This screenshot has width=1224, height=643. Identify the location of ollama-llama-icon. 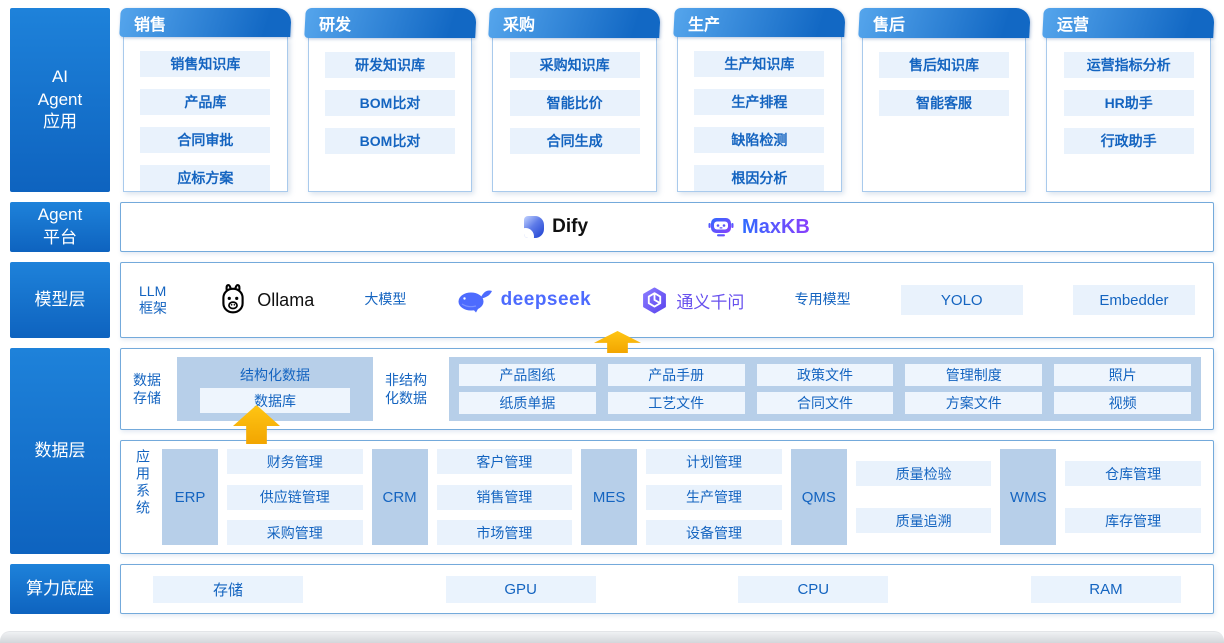
(233, 299).